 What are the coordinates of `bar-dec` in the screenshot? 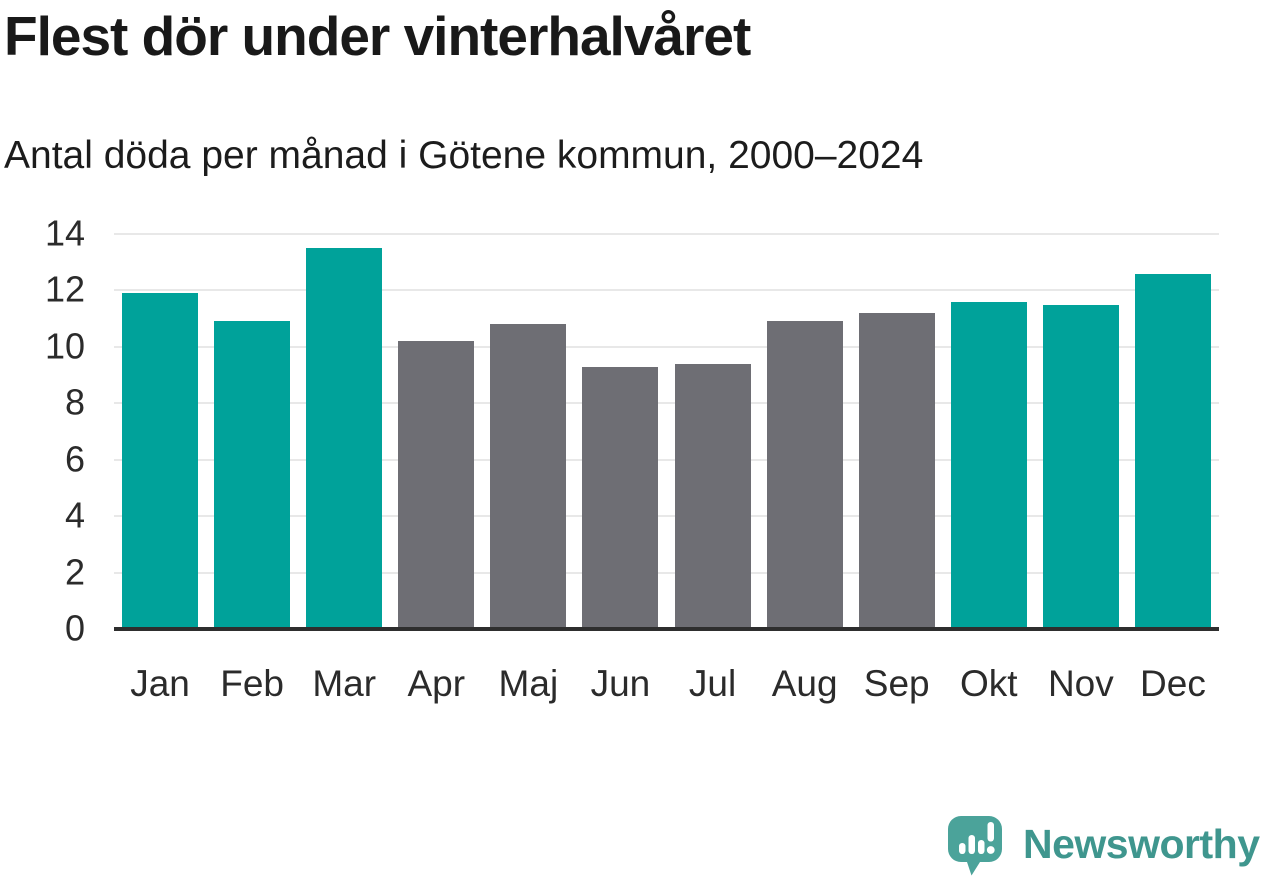 It's located at (1172, 451).